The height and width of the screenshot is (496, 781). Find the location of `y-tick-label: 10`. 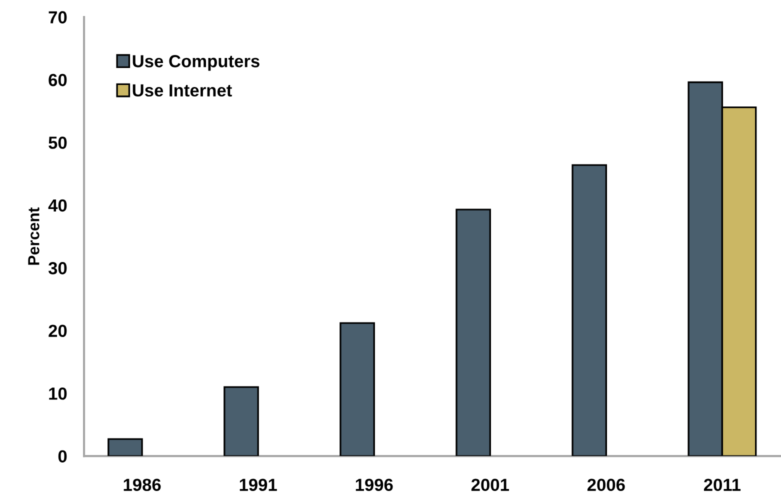

y-tick-label: 10 is located at coordinates (58, 393).